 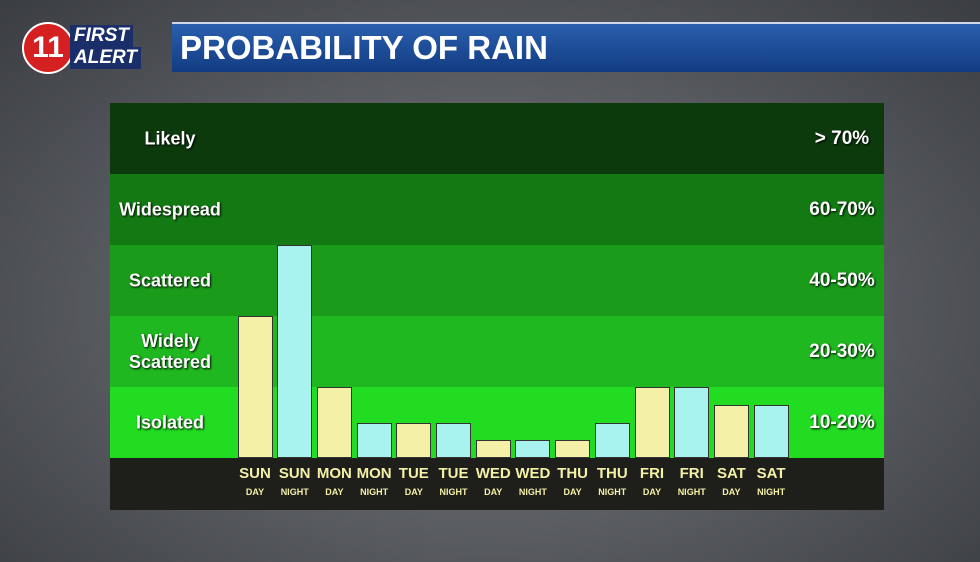 What do you see at coordinates (170, 138) in the screenshot?
I see `band-label: Likely` at bounding box center [170, 138].